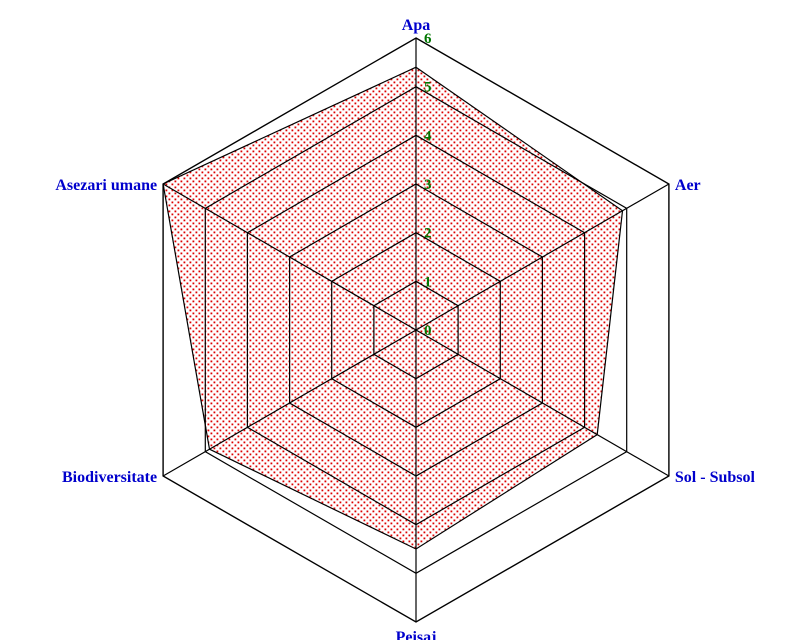 The height and width of the screenshot is (640, 800). I want to click on tick-label-0: 0, so click(428, 331).